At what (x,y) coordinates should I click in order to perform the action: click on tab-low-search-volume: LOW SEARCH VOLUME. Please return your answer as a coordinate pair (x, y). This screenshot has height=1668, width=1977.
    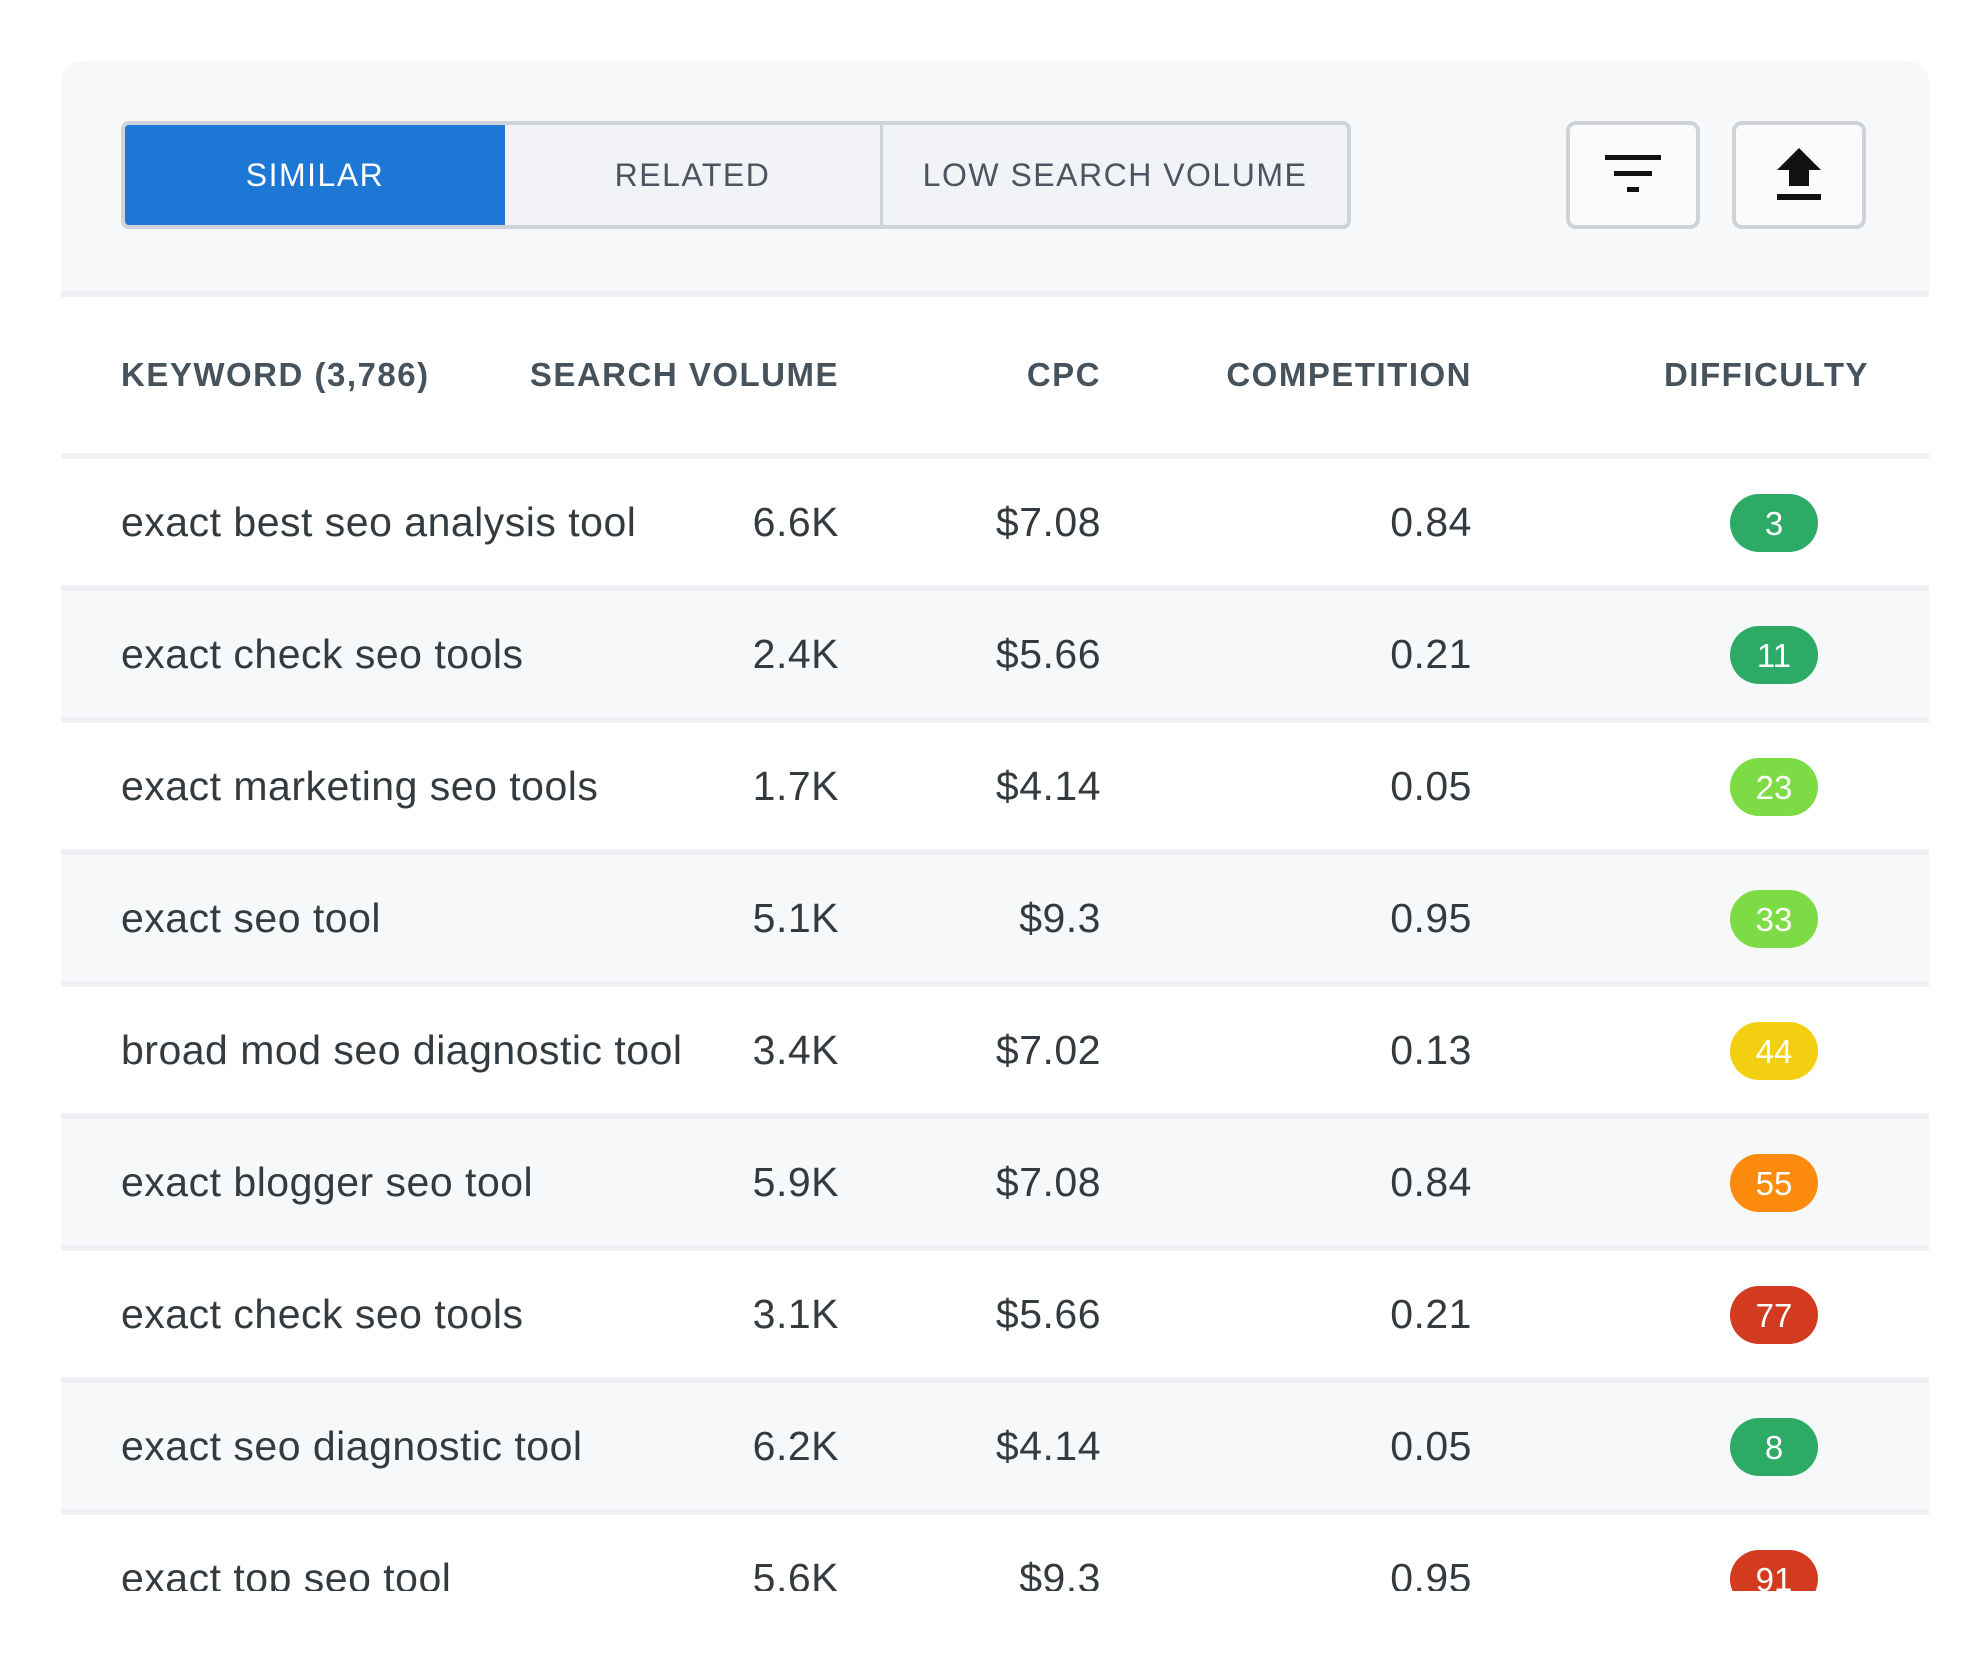
    Looking at the image, I should click on (1115, 174).